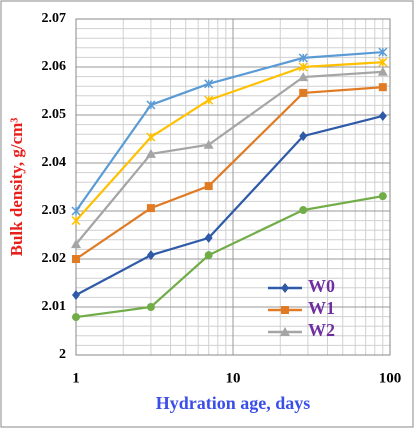  What do you see at coordinates (54, 306) in the screenshot?
I see `y-tick-label: 2.01` at bounding box center [54, 306].